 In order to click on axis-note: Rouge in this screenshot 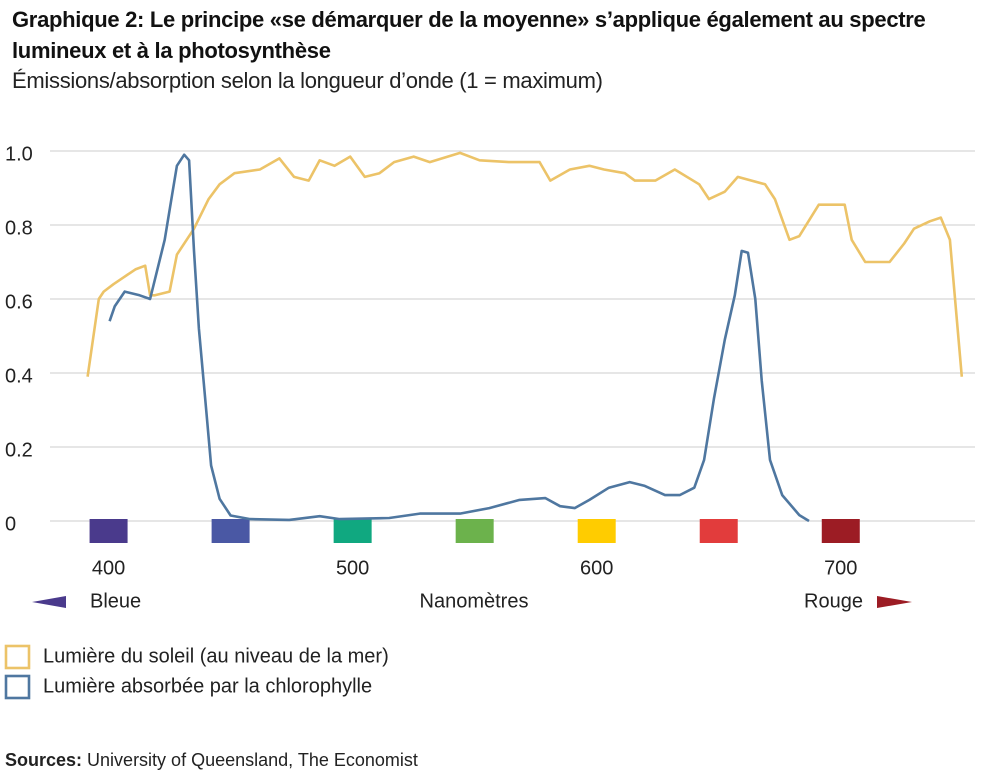, I will do `click(833, 601)`.